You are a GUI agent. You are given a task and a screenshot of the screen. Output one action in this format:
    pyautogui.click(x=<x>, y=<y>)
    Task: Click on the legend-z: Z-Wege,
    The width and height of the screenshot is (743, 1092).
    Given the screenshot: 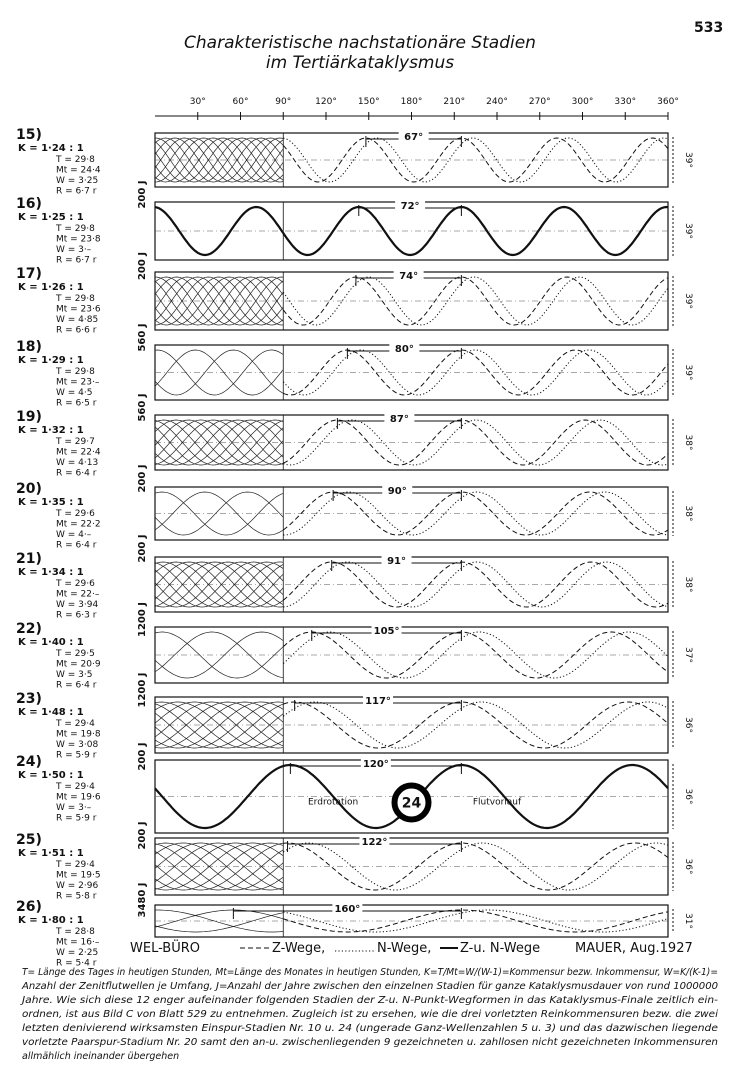 What is the action you would take?
    pyautogui.click(x=298, y=948)
    